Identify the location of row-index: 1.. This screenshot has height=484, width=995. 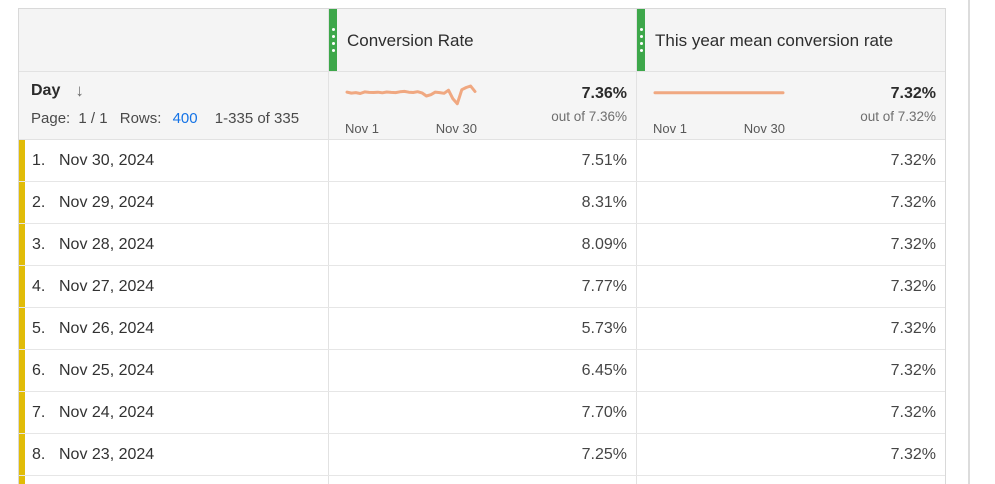
(39, 160).